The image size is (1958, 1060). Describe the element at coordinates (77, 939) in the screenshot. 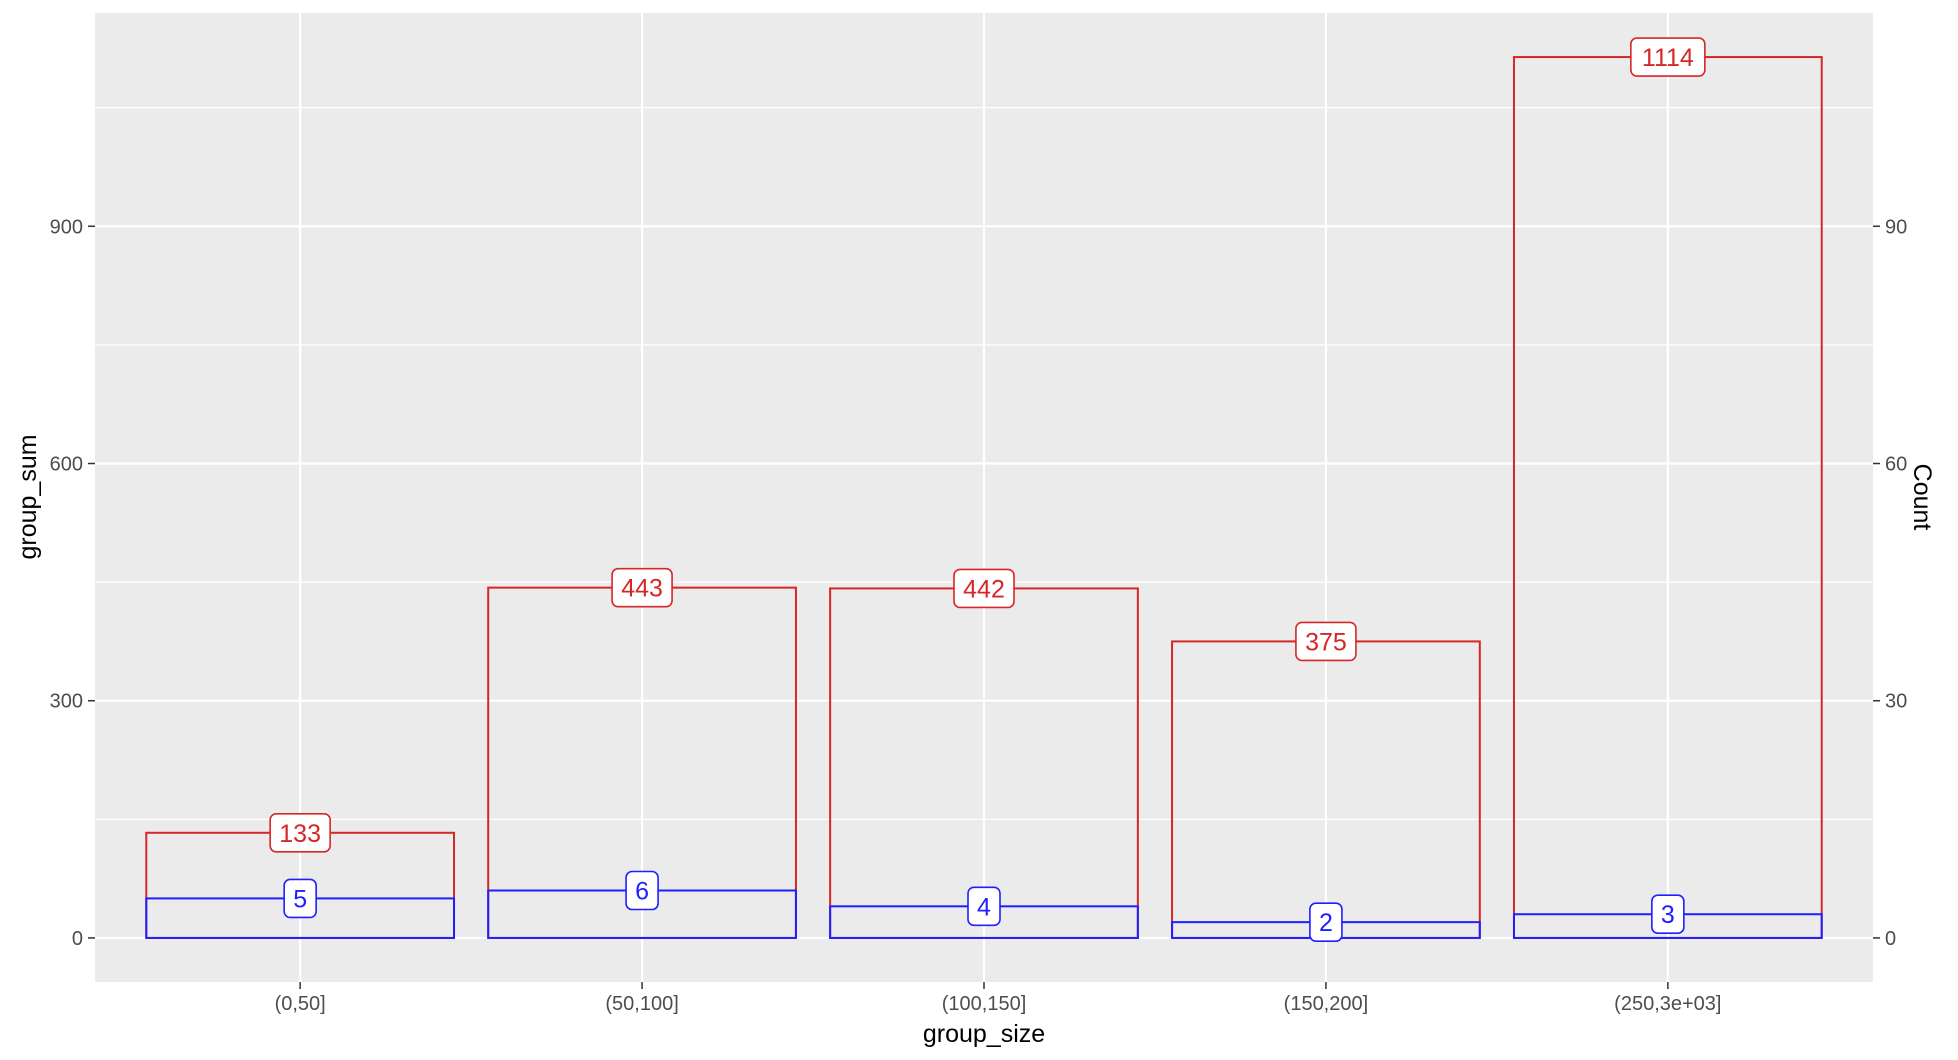

I see `y-tick-label-left: 0` at that location.